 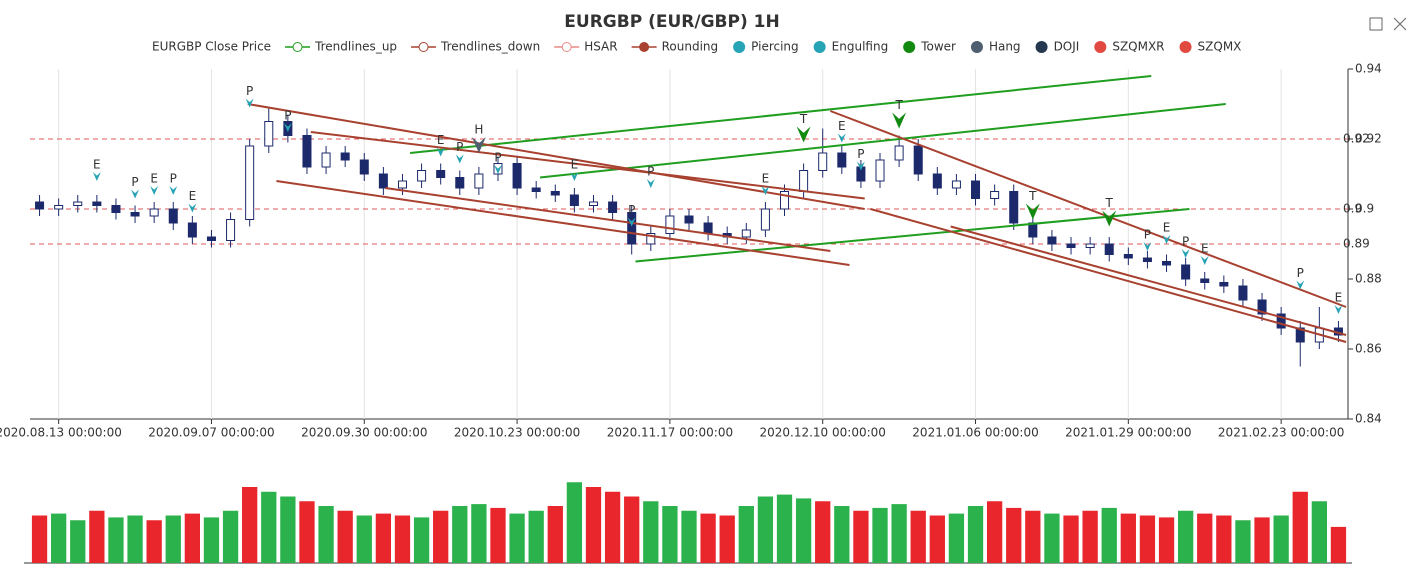 I want to click on x-tick-label: 2021.02.23 00:00:00, so click(x=1281, y=433).